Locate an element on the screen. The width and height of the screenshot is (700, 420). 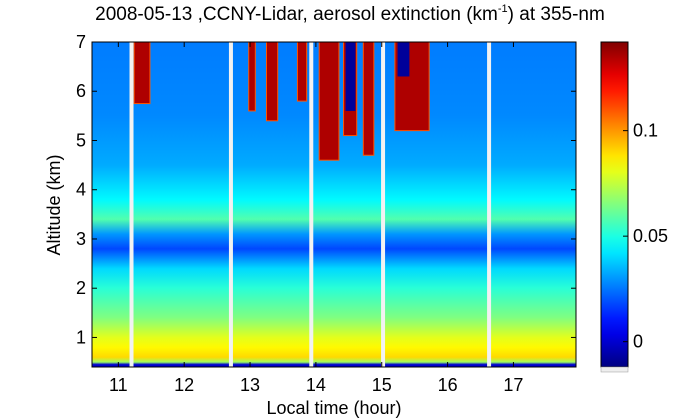
colorbar-underflow is located at coordinates (614, 369).